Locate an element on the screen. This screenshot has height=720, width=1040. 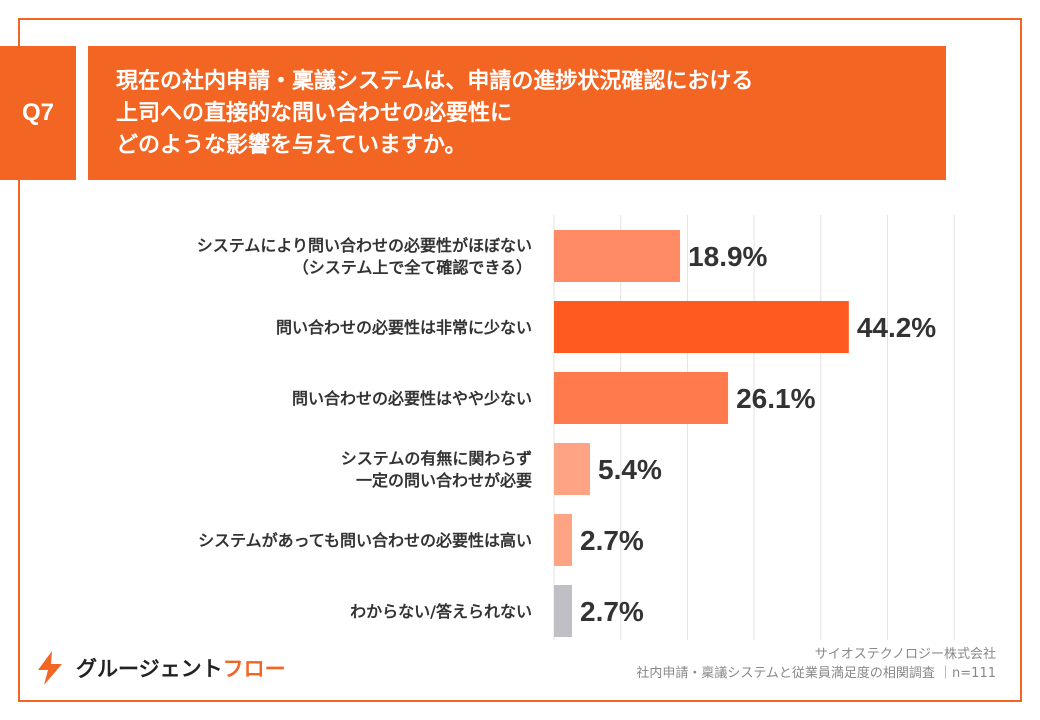
brand-logo: グルージェントフロー is located at coordinates (158, 668).